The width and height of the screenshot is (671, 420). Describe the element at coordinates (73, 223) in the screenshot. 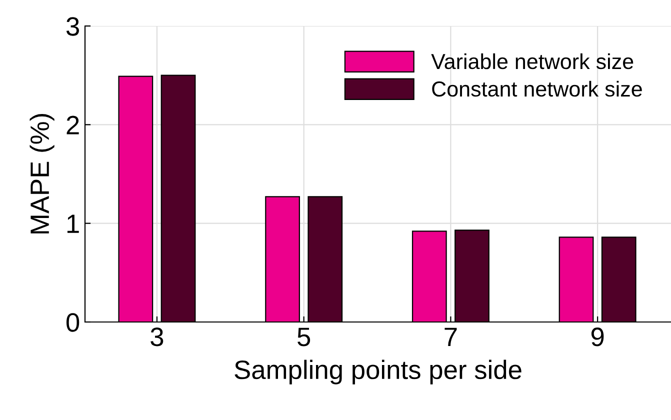

I see `y-tick-label: 1` at that location.